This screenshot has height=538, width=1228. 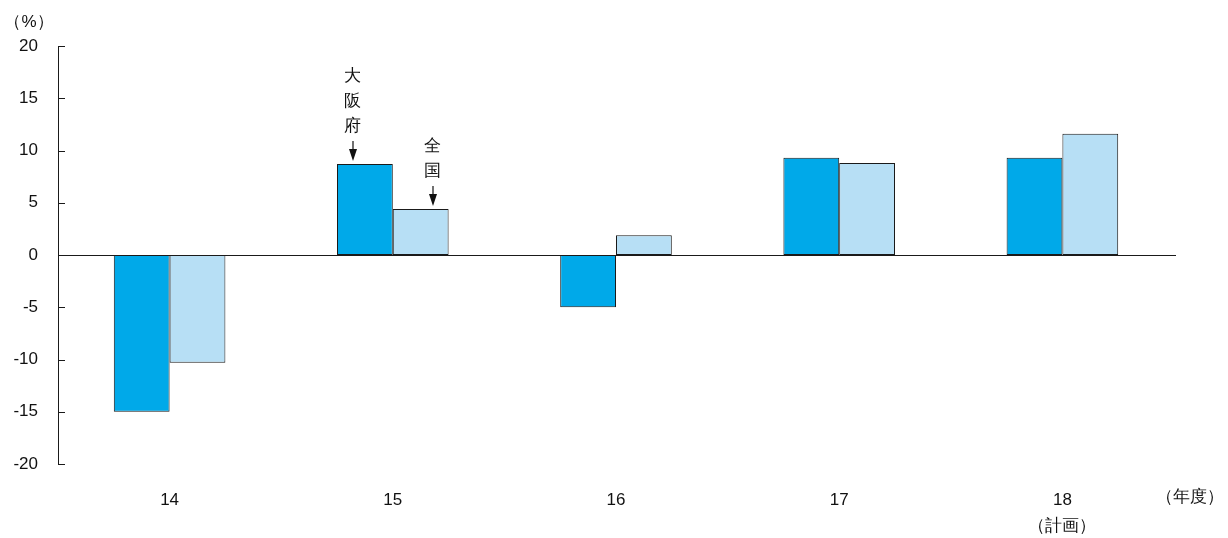 I want to click on x-tick-label: 15, so click(x=393, y=500).